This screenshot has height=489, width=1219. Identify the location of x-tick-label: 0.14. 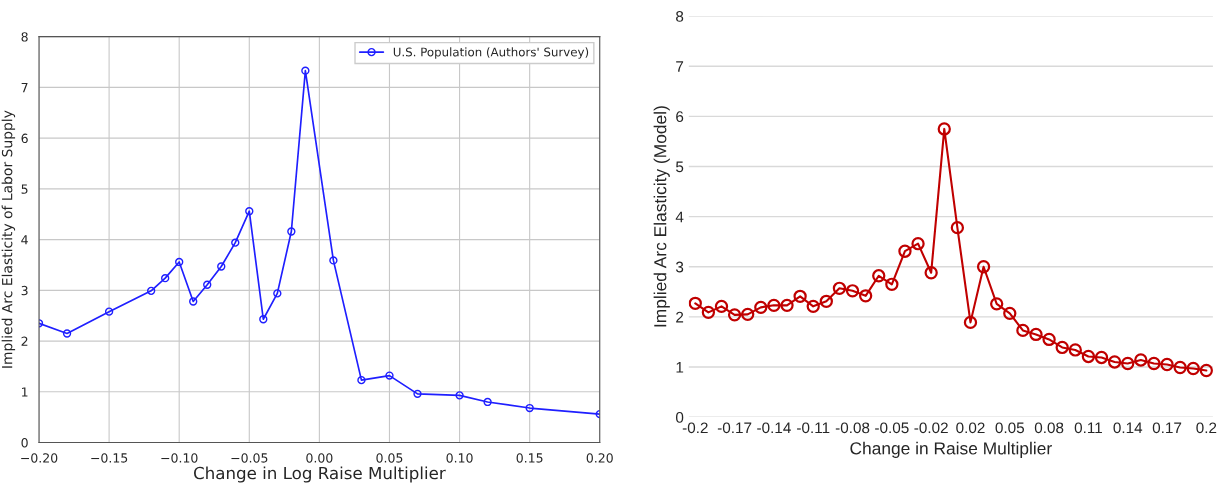
(1128, 428).